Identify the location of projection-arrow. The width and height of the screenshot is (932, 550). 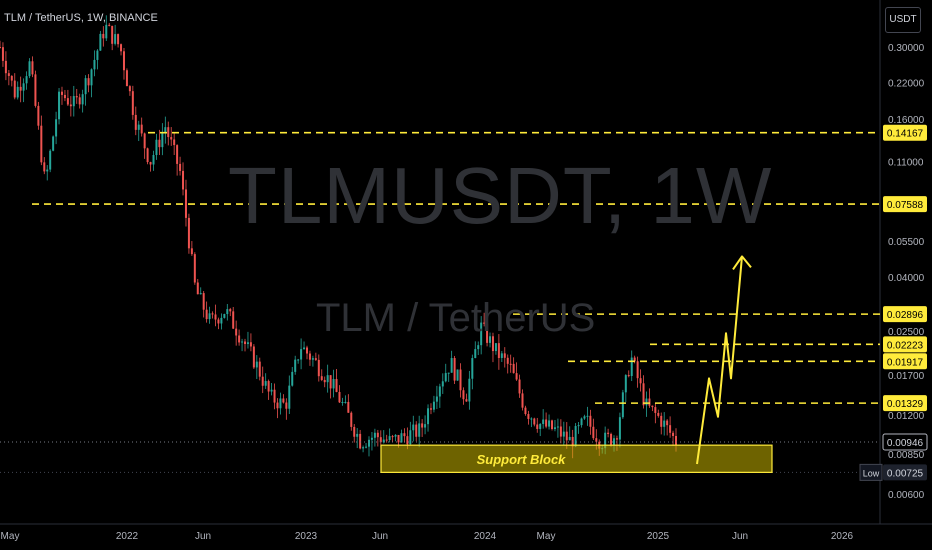
(719, 360).